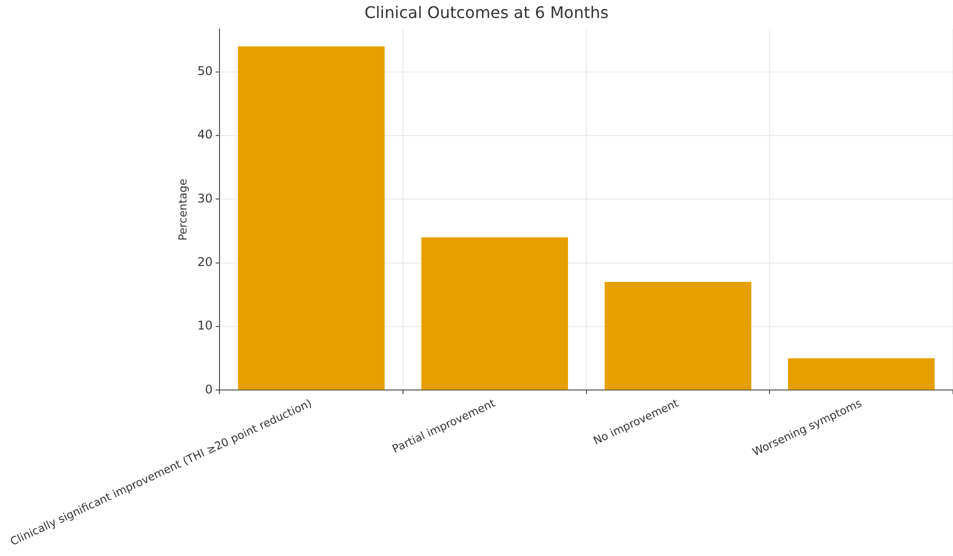 The image size is (953, 556). I want to click on y-tick-label: 50, so click(205, 71).